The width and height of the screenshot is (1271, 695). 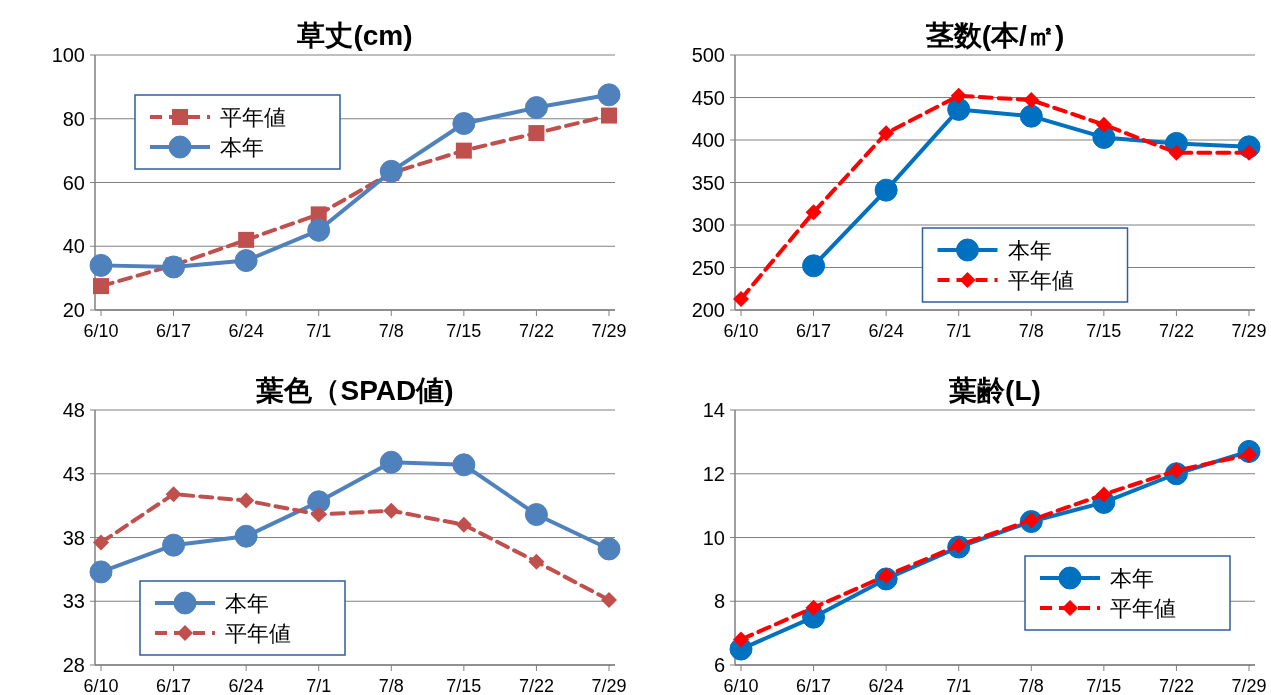 I want to click on chart-title: 草丈(cm), so click(x=354, y=35).